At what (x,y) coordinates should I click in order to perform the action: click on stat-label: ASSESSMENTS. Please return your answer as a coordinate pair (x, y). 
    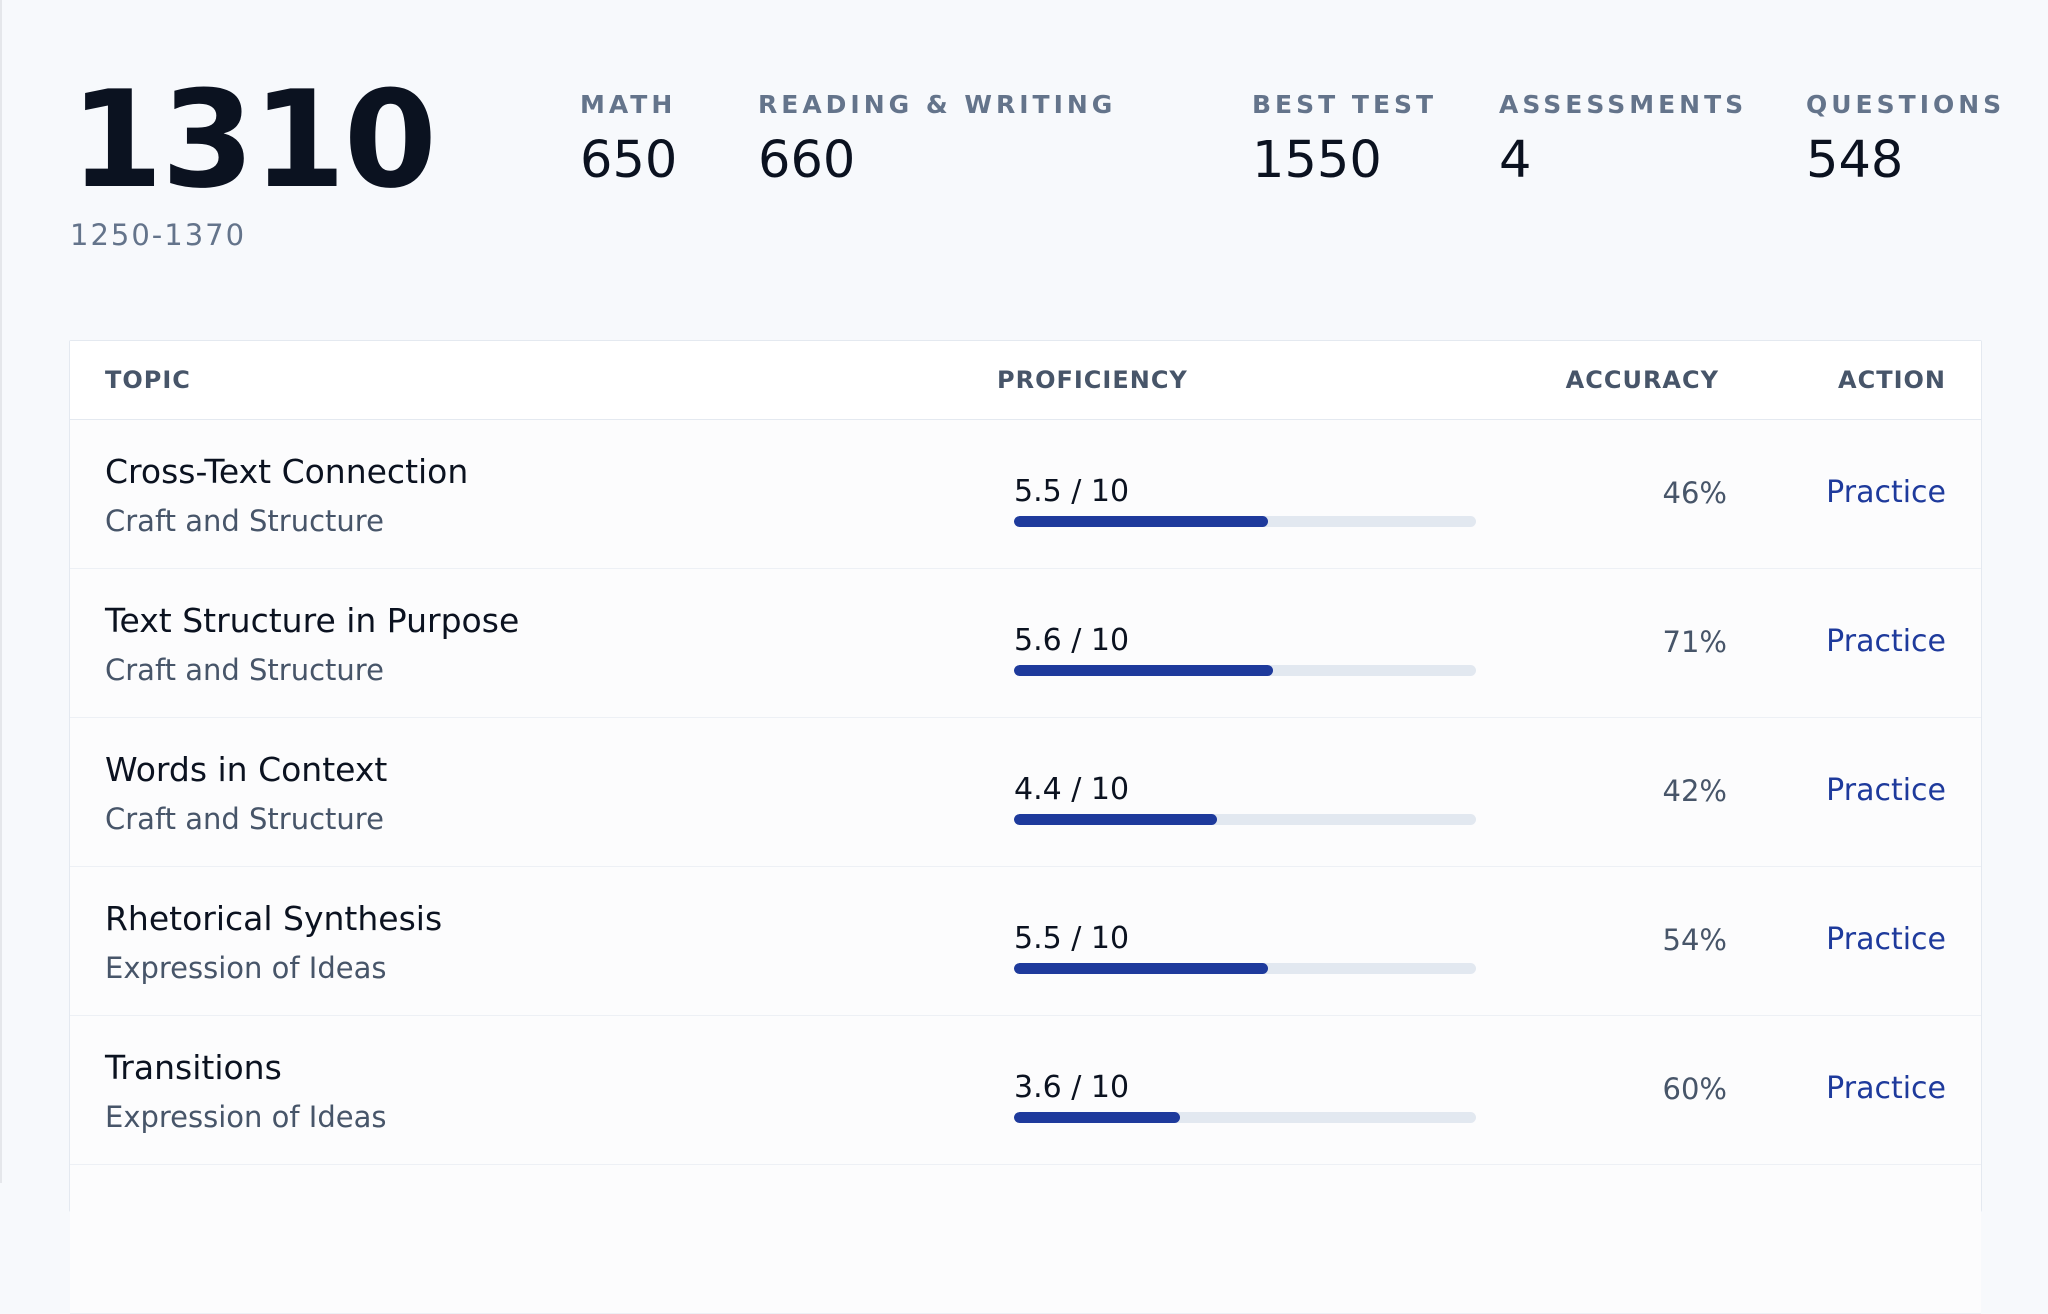
    Looking at the image, I should click on (1623, 104).